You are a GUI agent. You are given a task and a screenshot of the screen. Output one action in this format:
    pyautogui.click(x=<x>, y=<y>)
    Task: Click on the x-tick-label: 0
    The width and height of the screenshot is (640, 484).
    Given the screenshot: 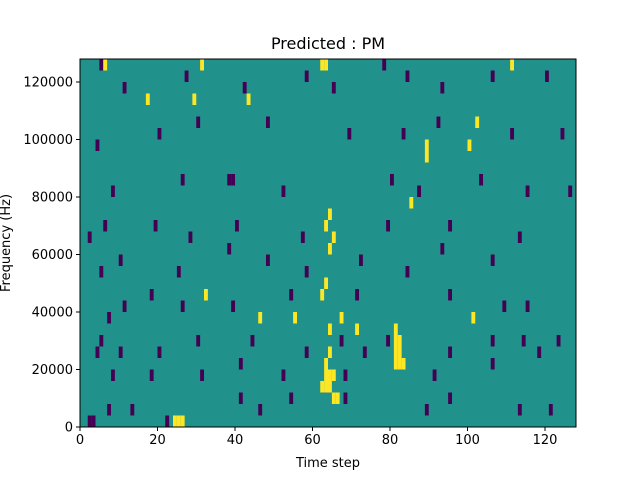 What is the action you would take?
    pyautogui.click(x=80, y=440)
    